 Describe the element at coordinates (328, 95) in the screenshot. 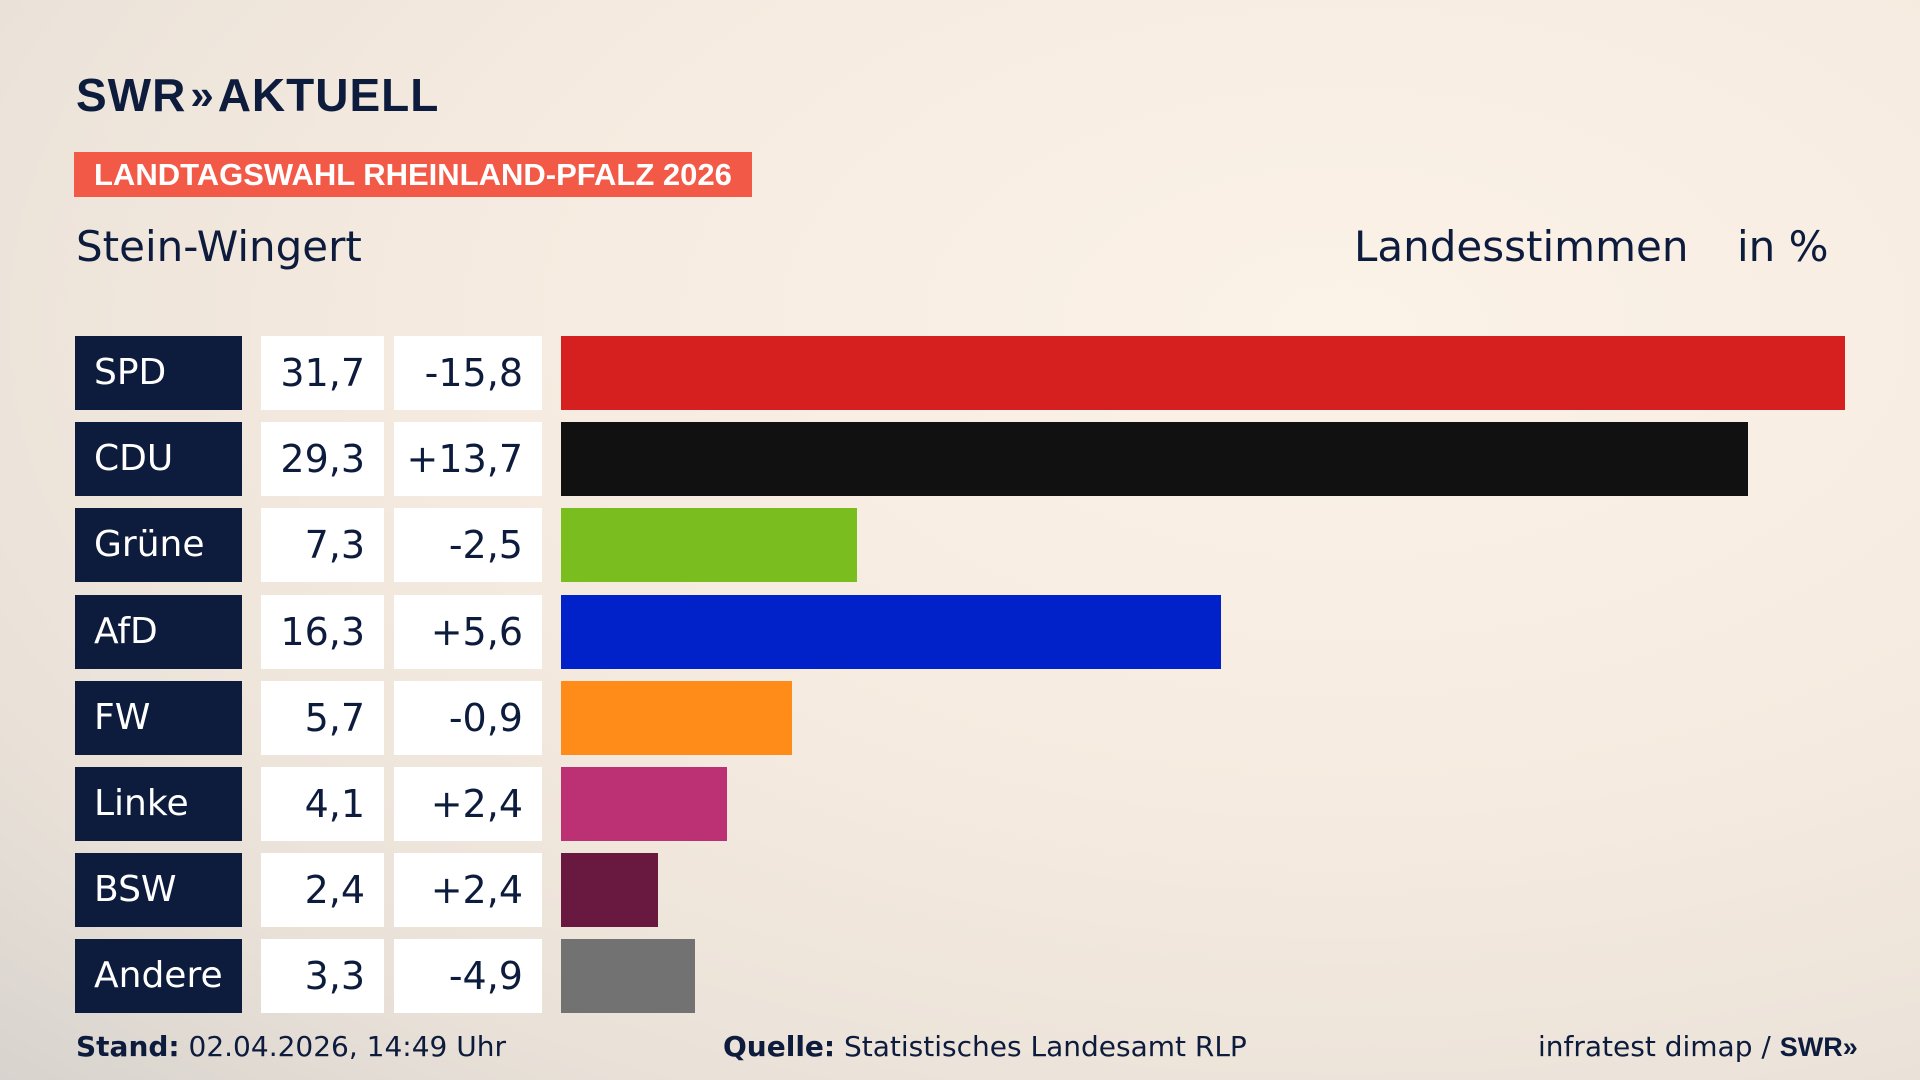

I see `logo-suffix: AKTUELL` at that location.